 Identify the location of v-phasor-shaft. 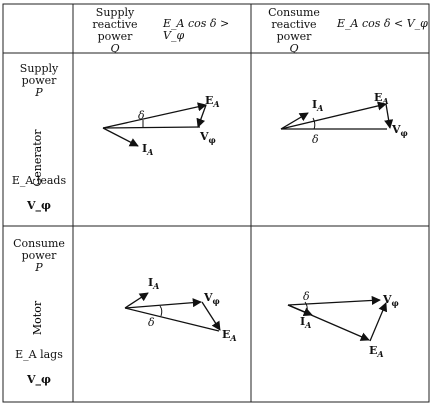
(151, 127).